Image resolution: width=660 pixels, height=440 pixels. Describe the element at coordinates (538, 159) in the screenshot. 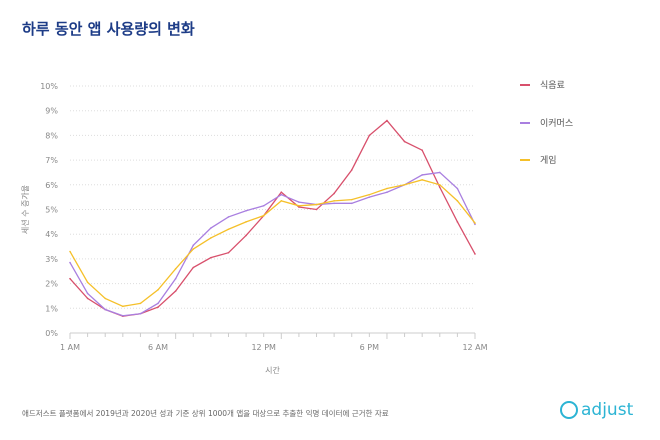

I see `legend-item-games: 게임` at that location.